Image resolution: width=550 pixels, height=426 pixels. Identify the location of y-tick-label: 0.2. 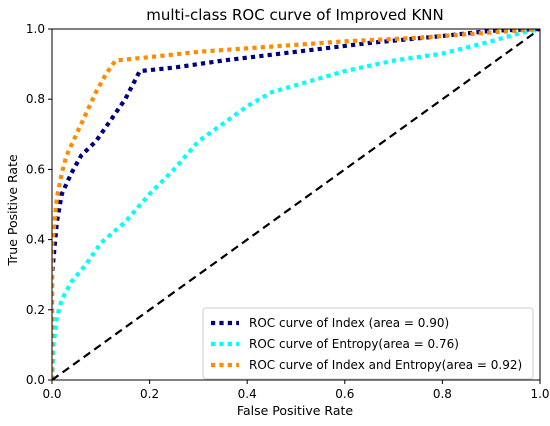
(35, 310).